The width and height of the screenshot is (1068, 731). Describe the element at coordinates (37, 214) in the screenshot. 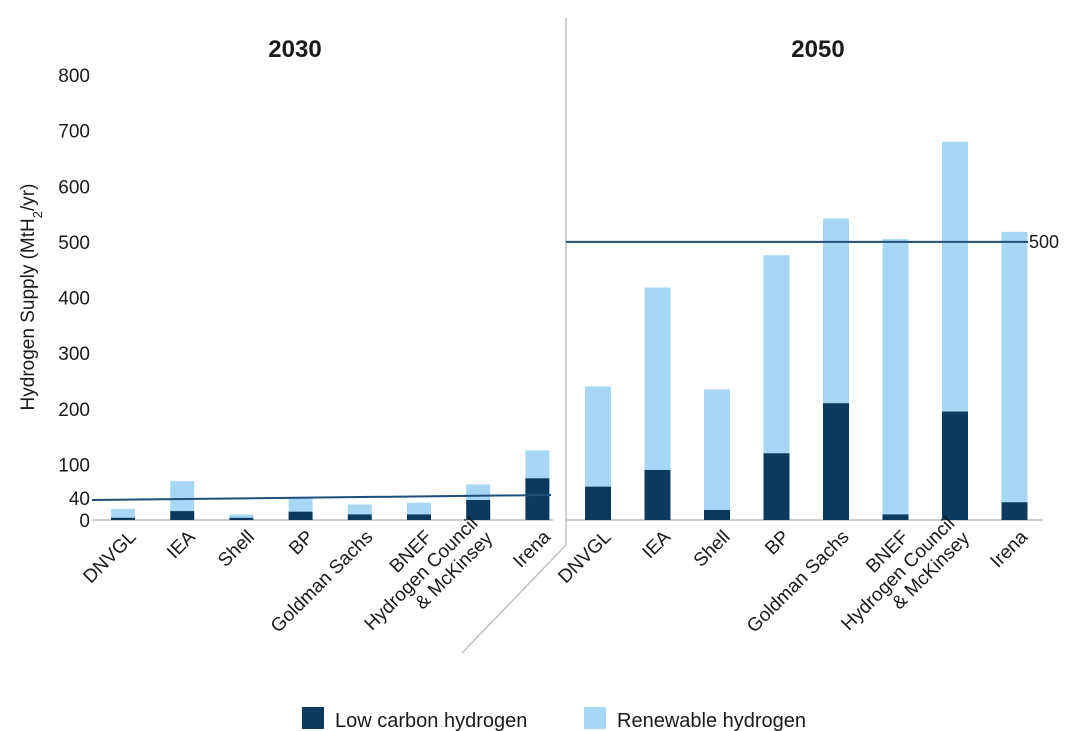

I see `y-axis-title-part: 2` at that location.